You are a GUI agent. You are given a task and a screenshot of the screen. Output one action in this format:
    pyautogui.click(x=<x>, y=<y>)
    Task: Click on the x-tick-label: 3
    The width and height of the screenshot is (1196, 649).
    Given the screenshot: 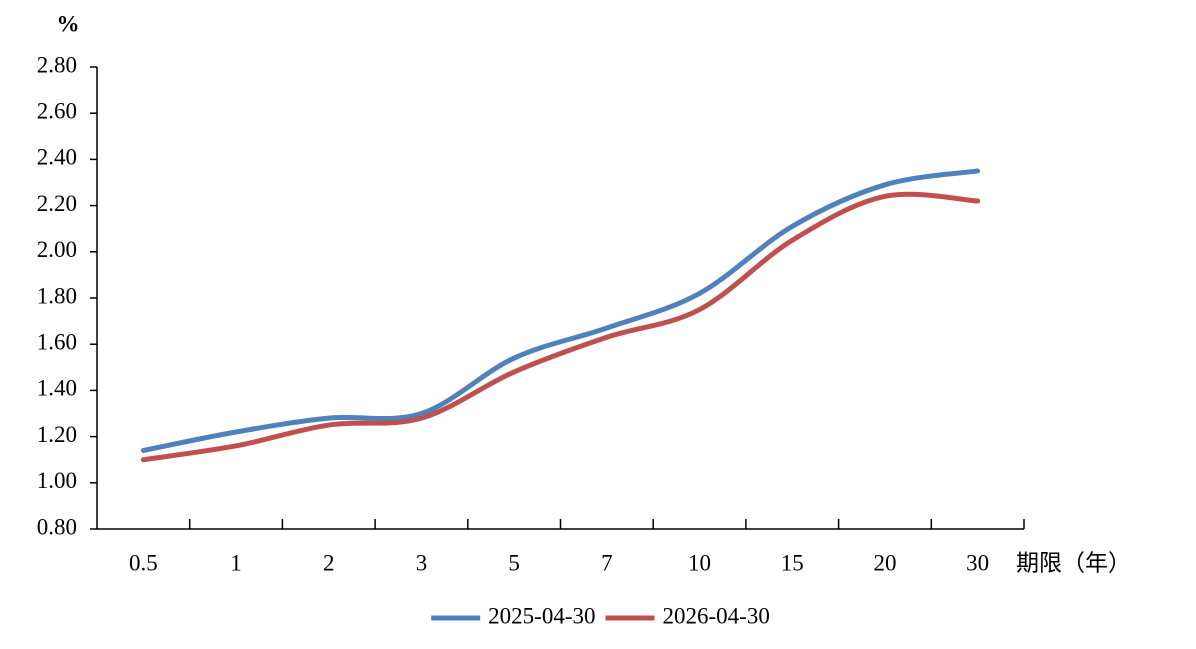 What is the action you would take?
    pyautogui.click(x=422, y=562)
    